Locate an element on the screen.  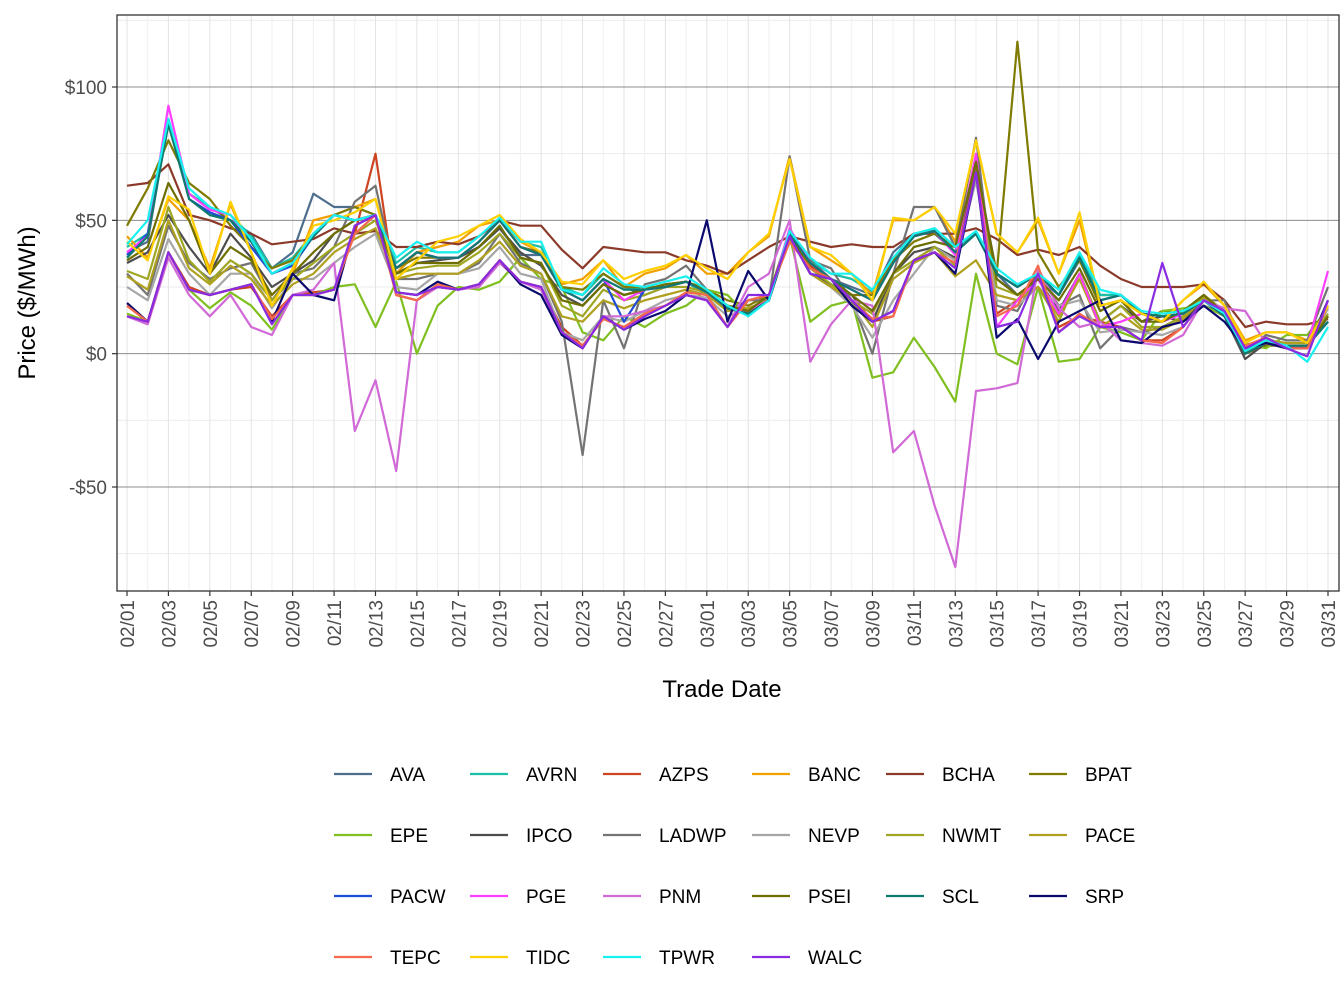
x-tick-label: 03/09 is located at coordinates (873, 624).